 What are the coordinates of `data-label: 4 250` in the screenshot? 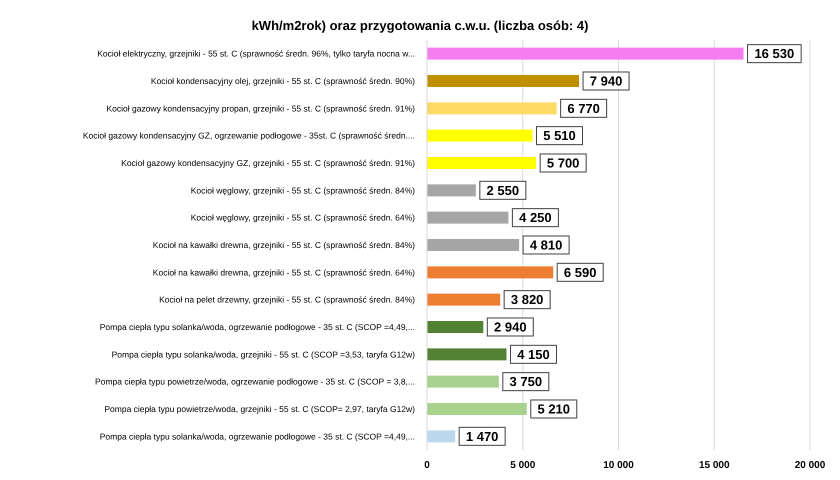 It's located at (535, 218).